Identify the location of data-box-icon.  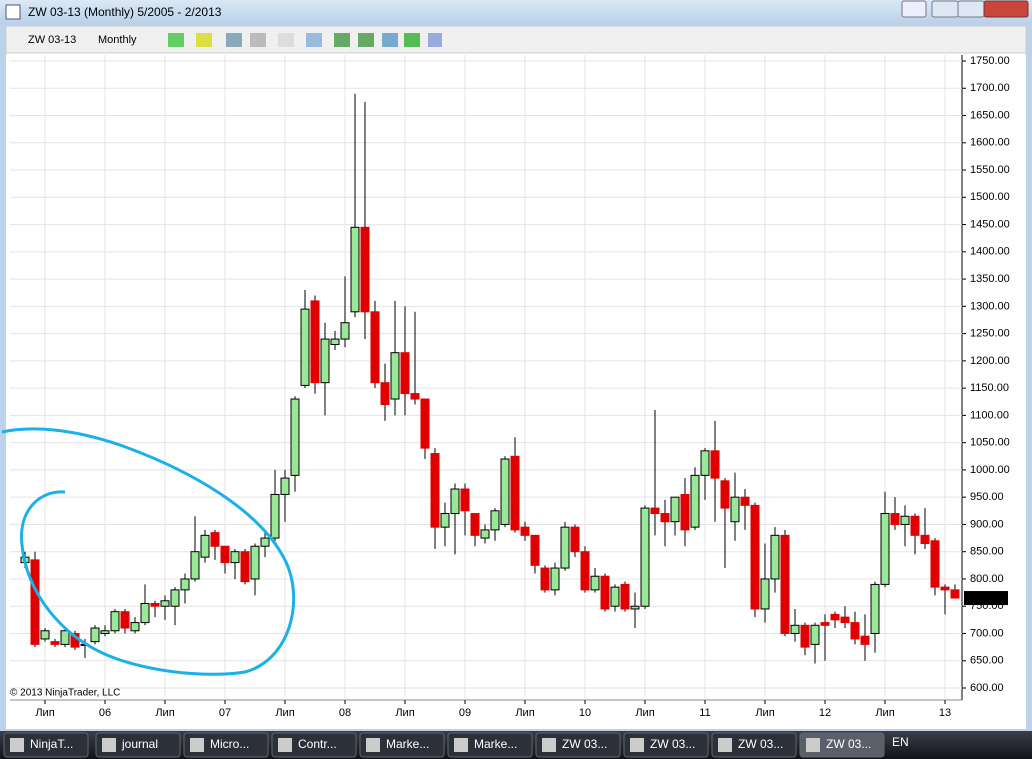
(435, 40).